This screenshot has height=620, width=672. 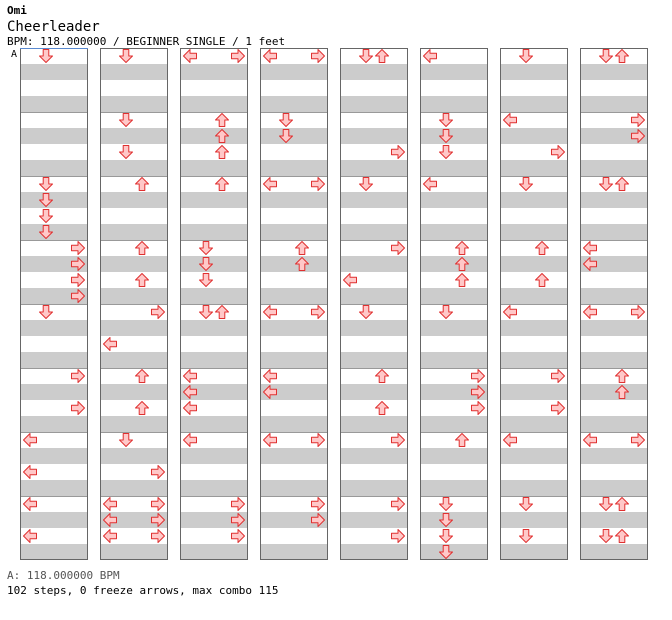 I want to click on bpm-marker-label: A, so click(x=14, y=54).